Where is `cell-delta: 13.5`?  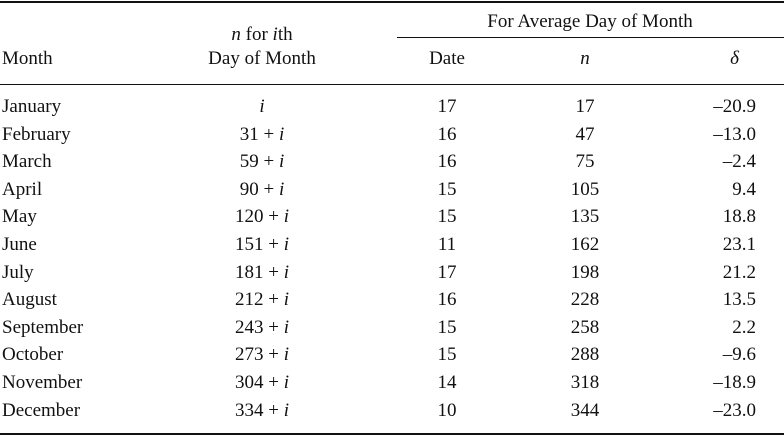
cell-delta: 13.5 is located at coordinates (739, 300).